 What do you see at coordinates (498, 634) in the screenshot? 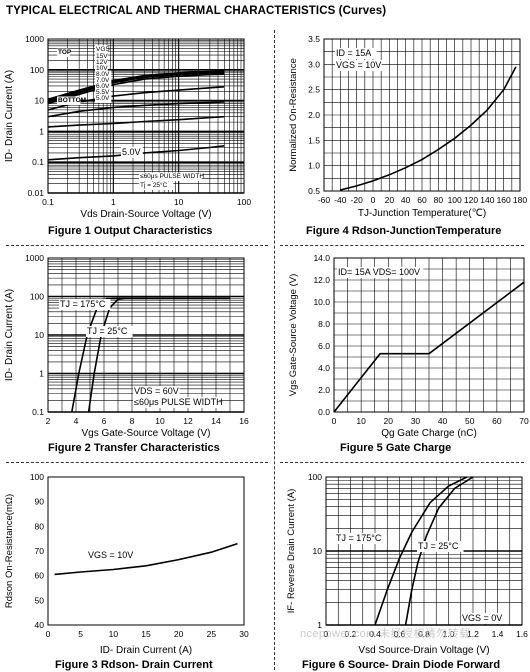
I see `x-tick-label: 1.4` at bounding box center [498, 634].